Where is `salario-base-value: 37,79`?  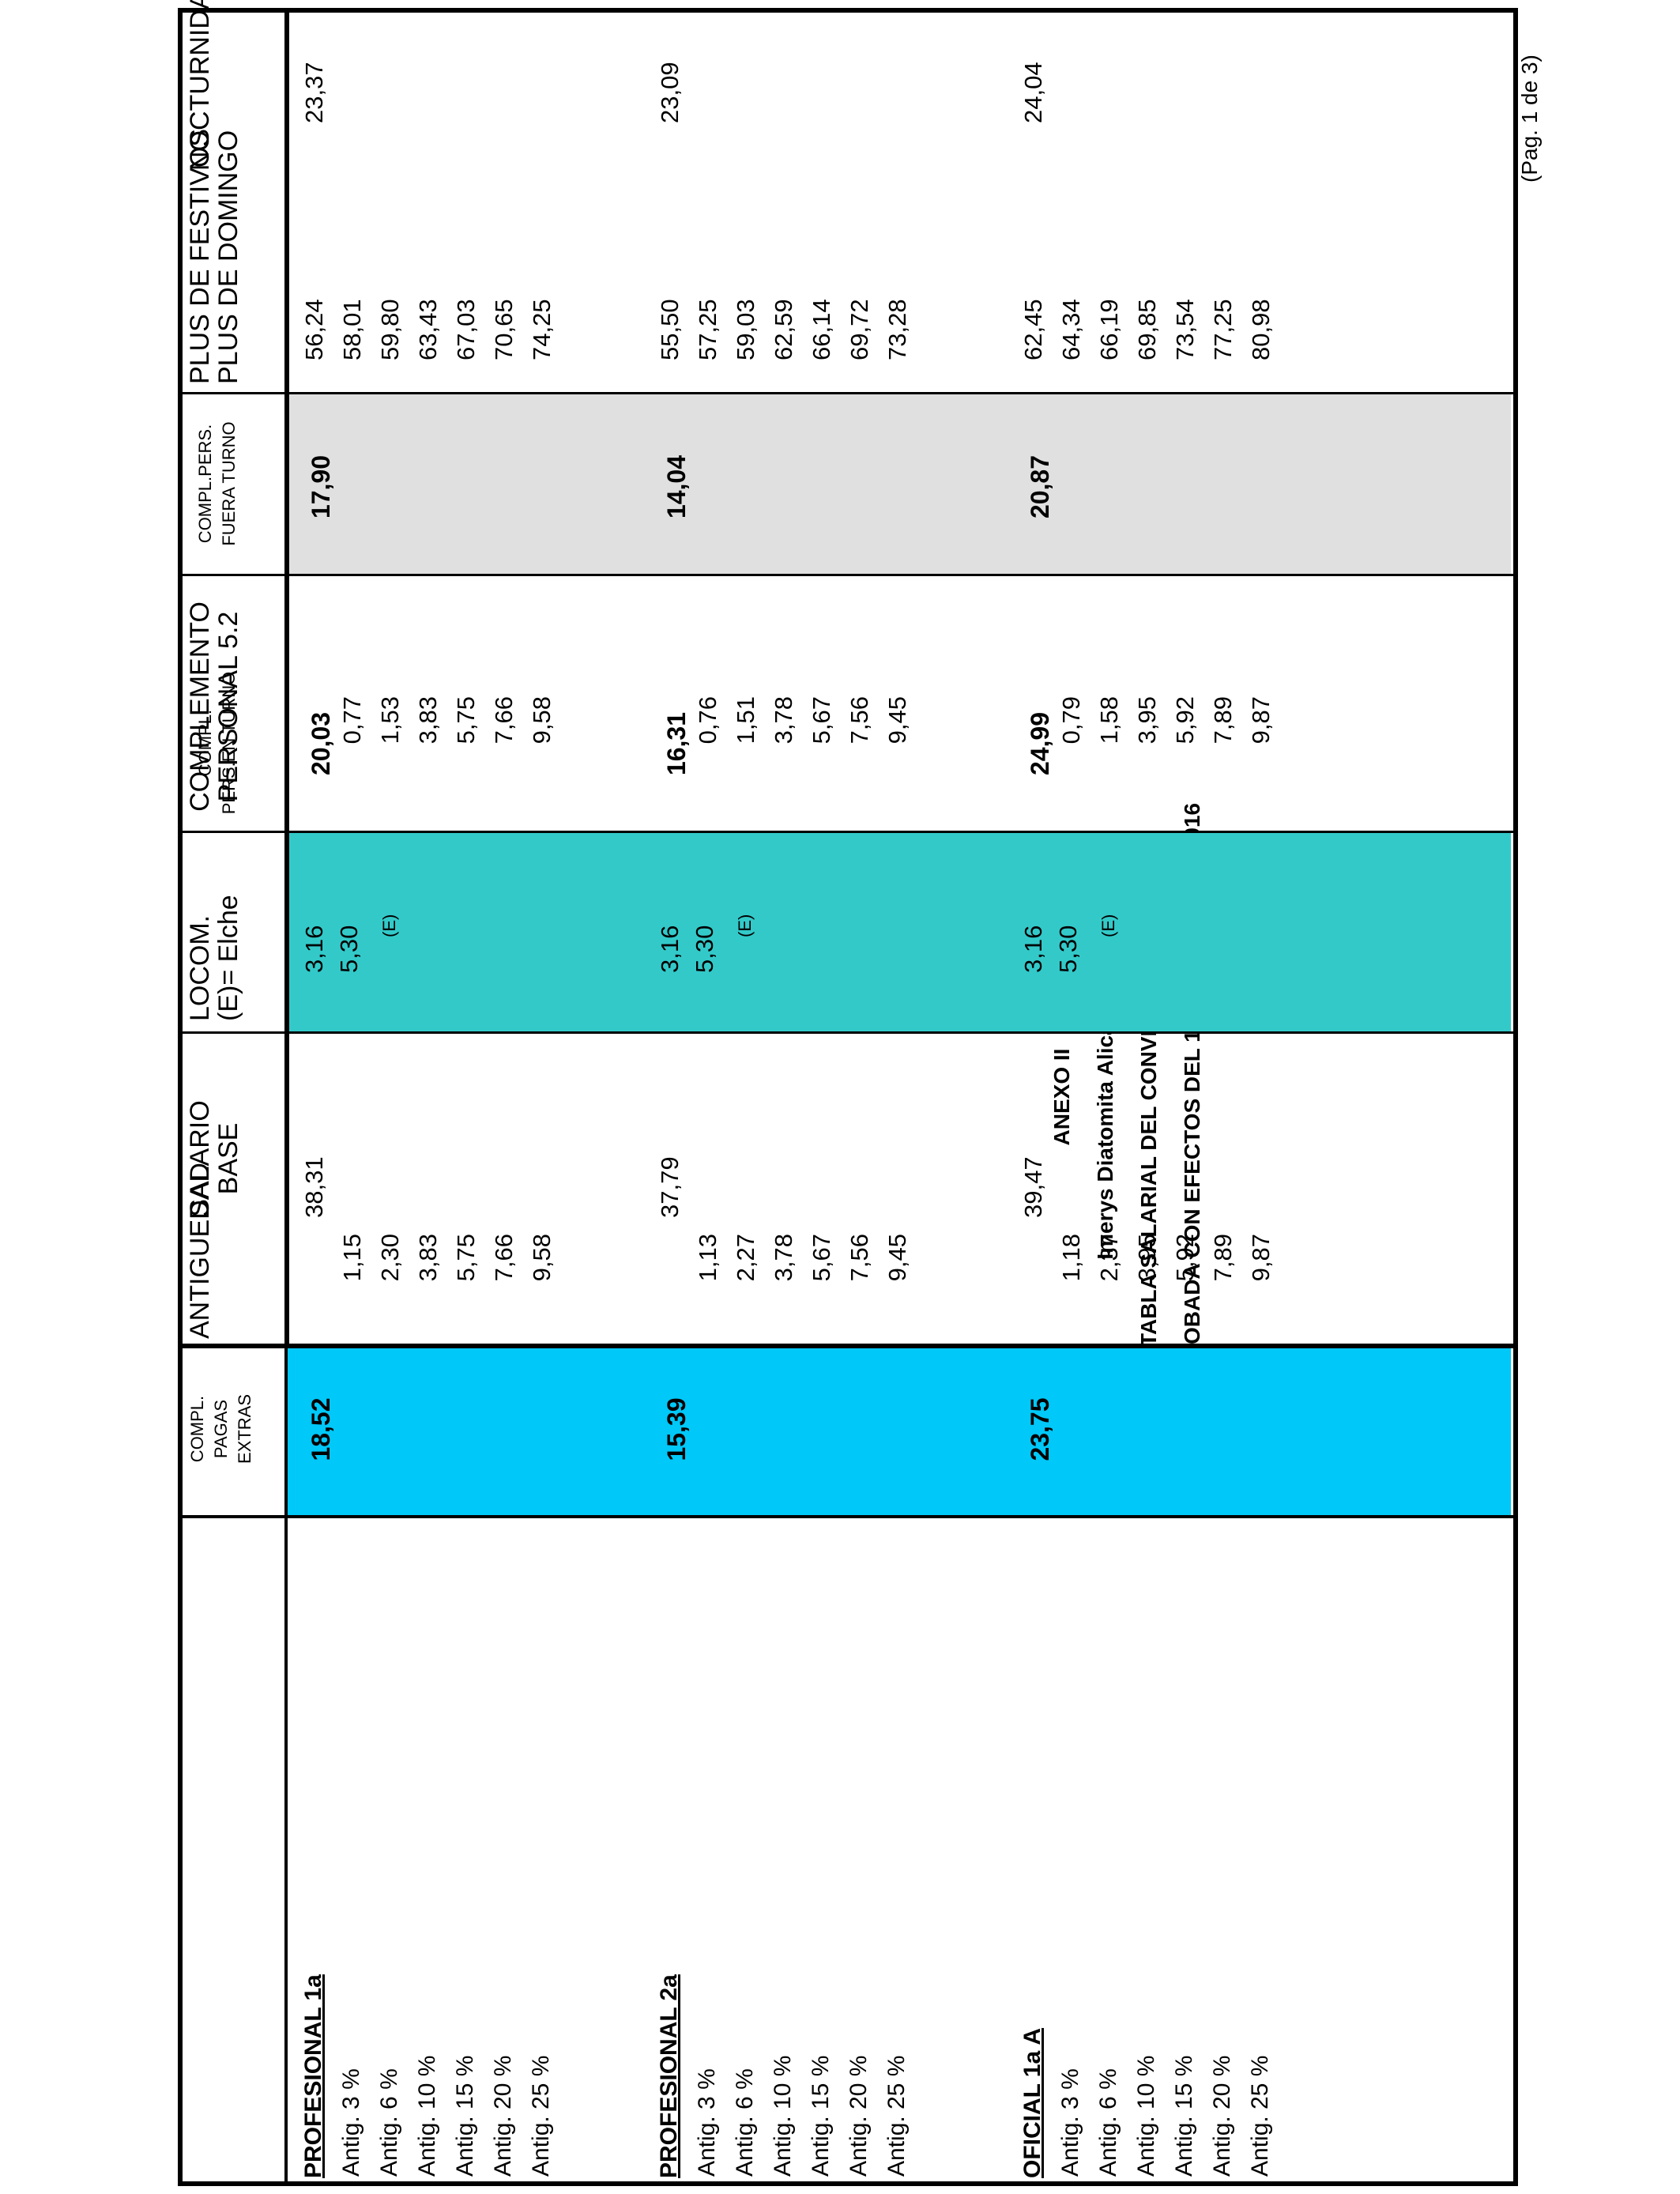
salario-base-value: 37,79 is located at coordinates (670, 1187).